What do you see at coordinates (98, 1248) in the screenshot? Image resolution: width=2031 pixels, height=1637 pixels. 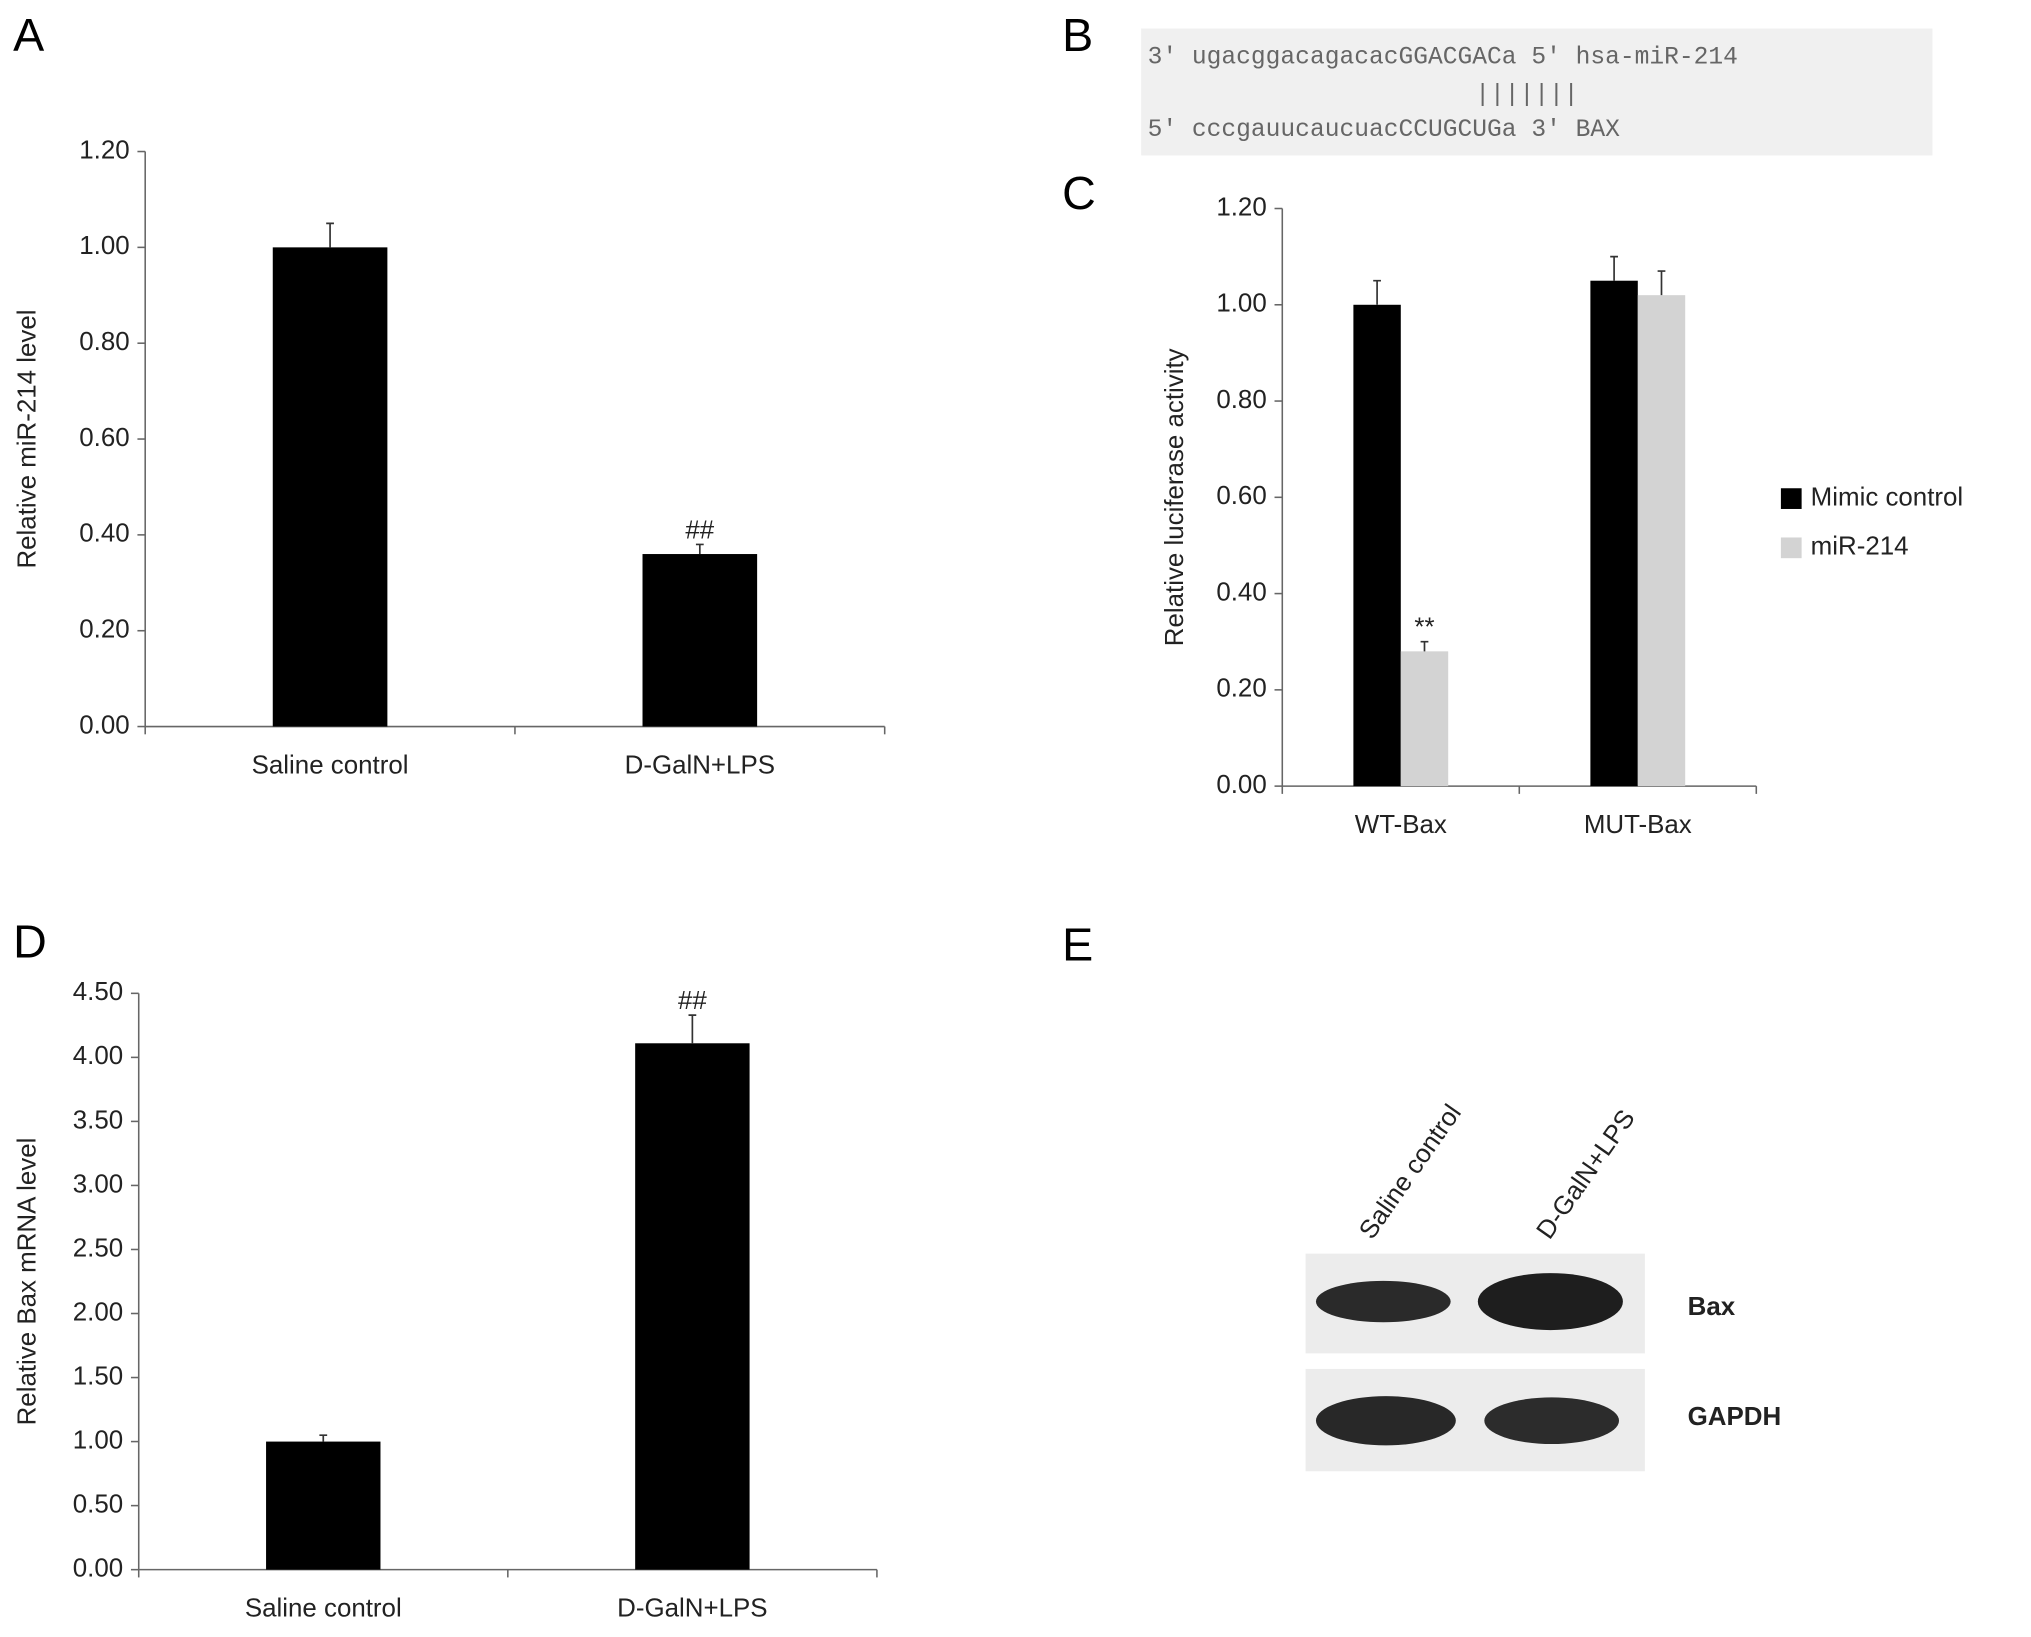 I see `y-tick-label: 2.50` at bounding box center [98, 1248].